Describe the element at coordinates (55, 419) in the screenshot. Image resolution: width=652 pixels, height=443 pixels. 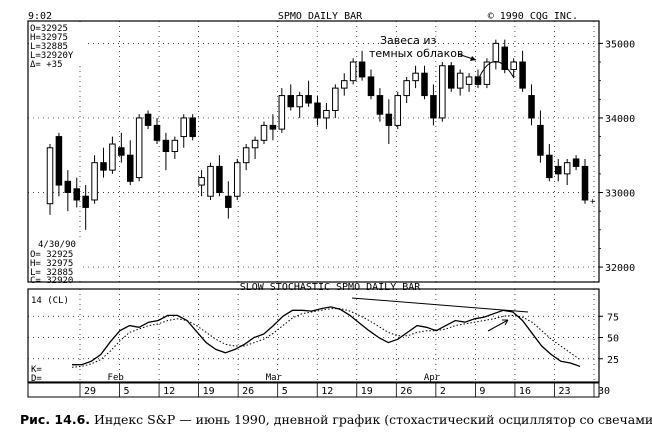
I see `caption-label: Рис. 14.6.` at that location.